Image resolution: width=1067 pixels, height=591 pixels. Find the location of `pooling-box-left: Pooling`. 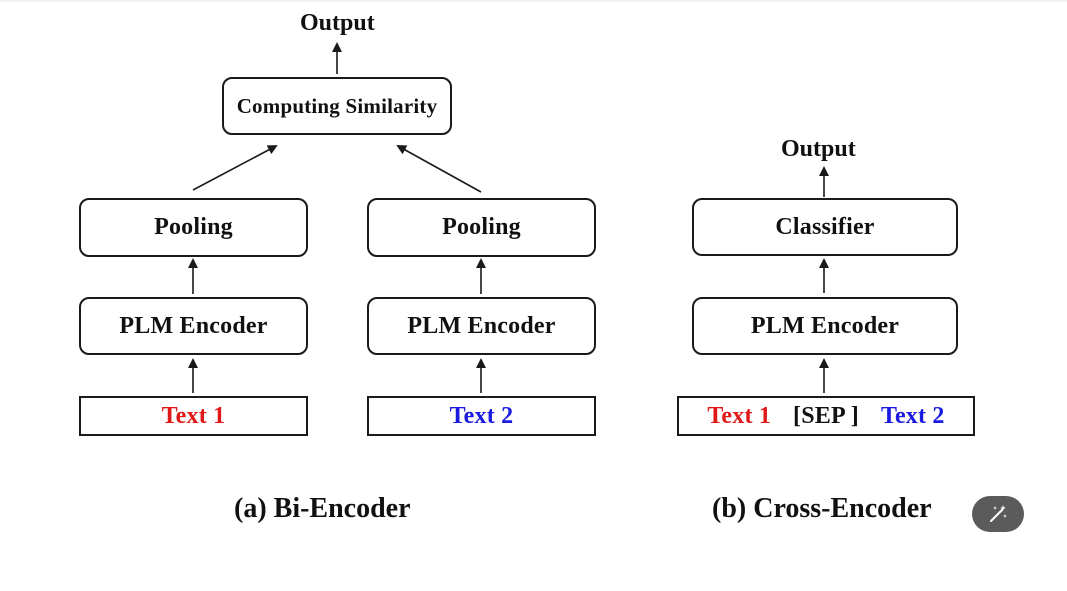

pooling-box-left: Pooling is located at coordinates (193, 227).